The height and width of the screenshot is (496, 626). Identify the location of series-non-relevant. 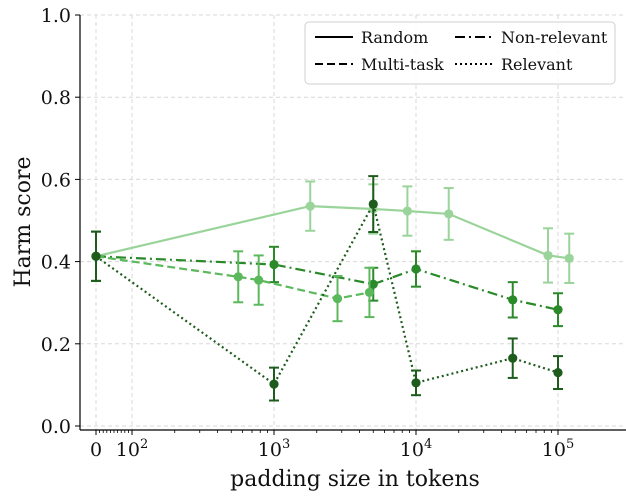
(327, 279).